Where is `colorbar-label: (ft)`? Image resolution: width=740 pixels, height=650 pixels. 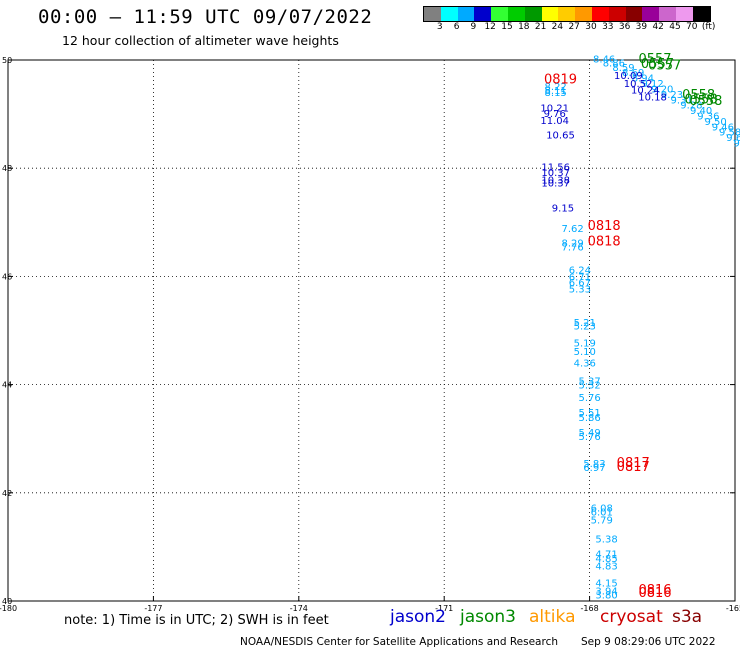
colorbar-label: (ft) is located at coordinates (708, 27).